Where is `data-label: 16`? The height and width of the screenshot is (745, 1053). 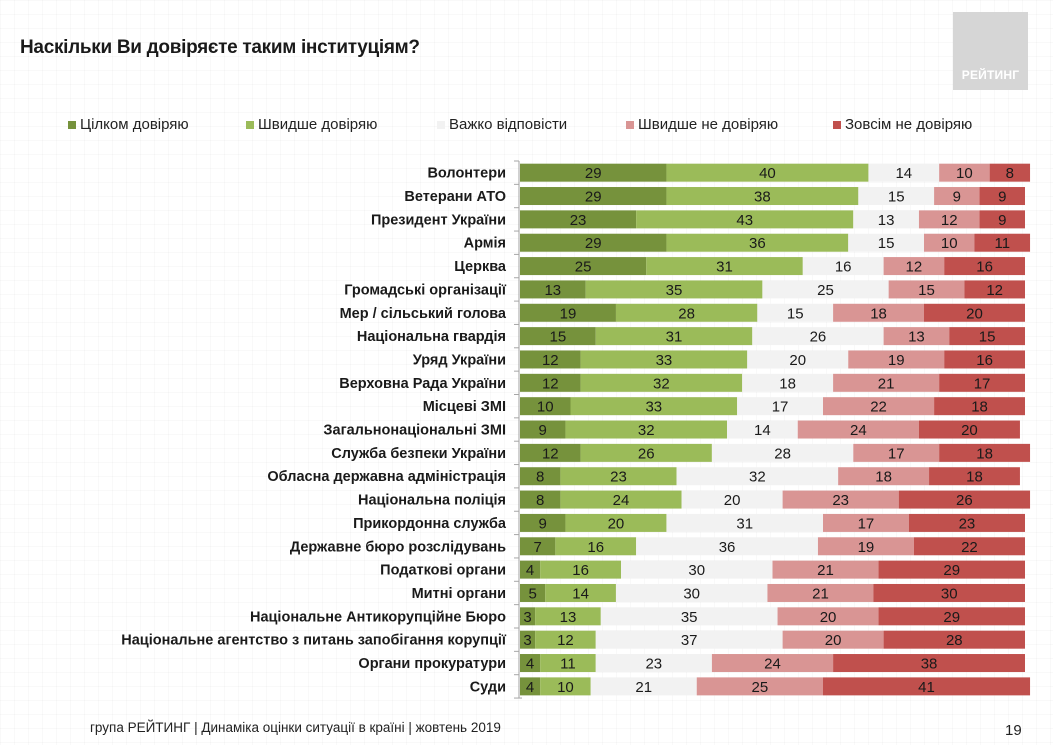
data-label: 16 is located at coordinates (843, 267).